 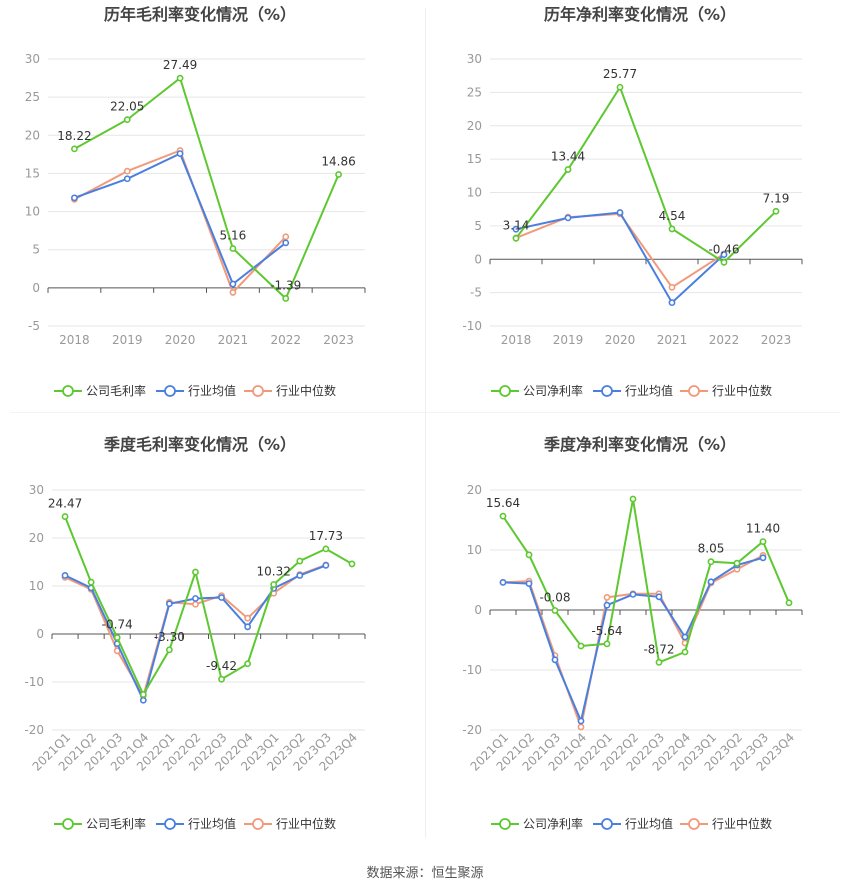 What do you see at coordinates (553, 823) in the screenshot?
I see `legend-label: 公司净利率` at bounding box center [553, 823].